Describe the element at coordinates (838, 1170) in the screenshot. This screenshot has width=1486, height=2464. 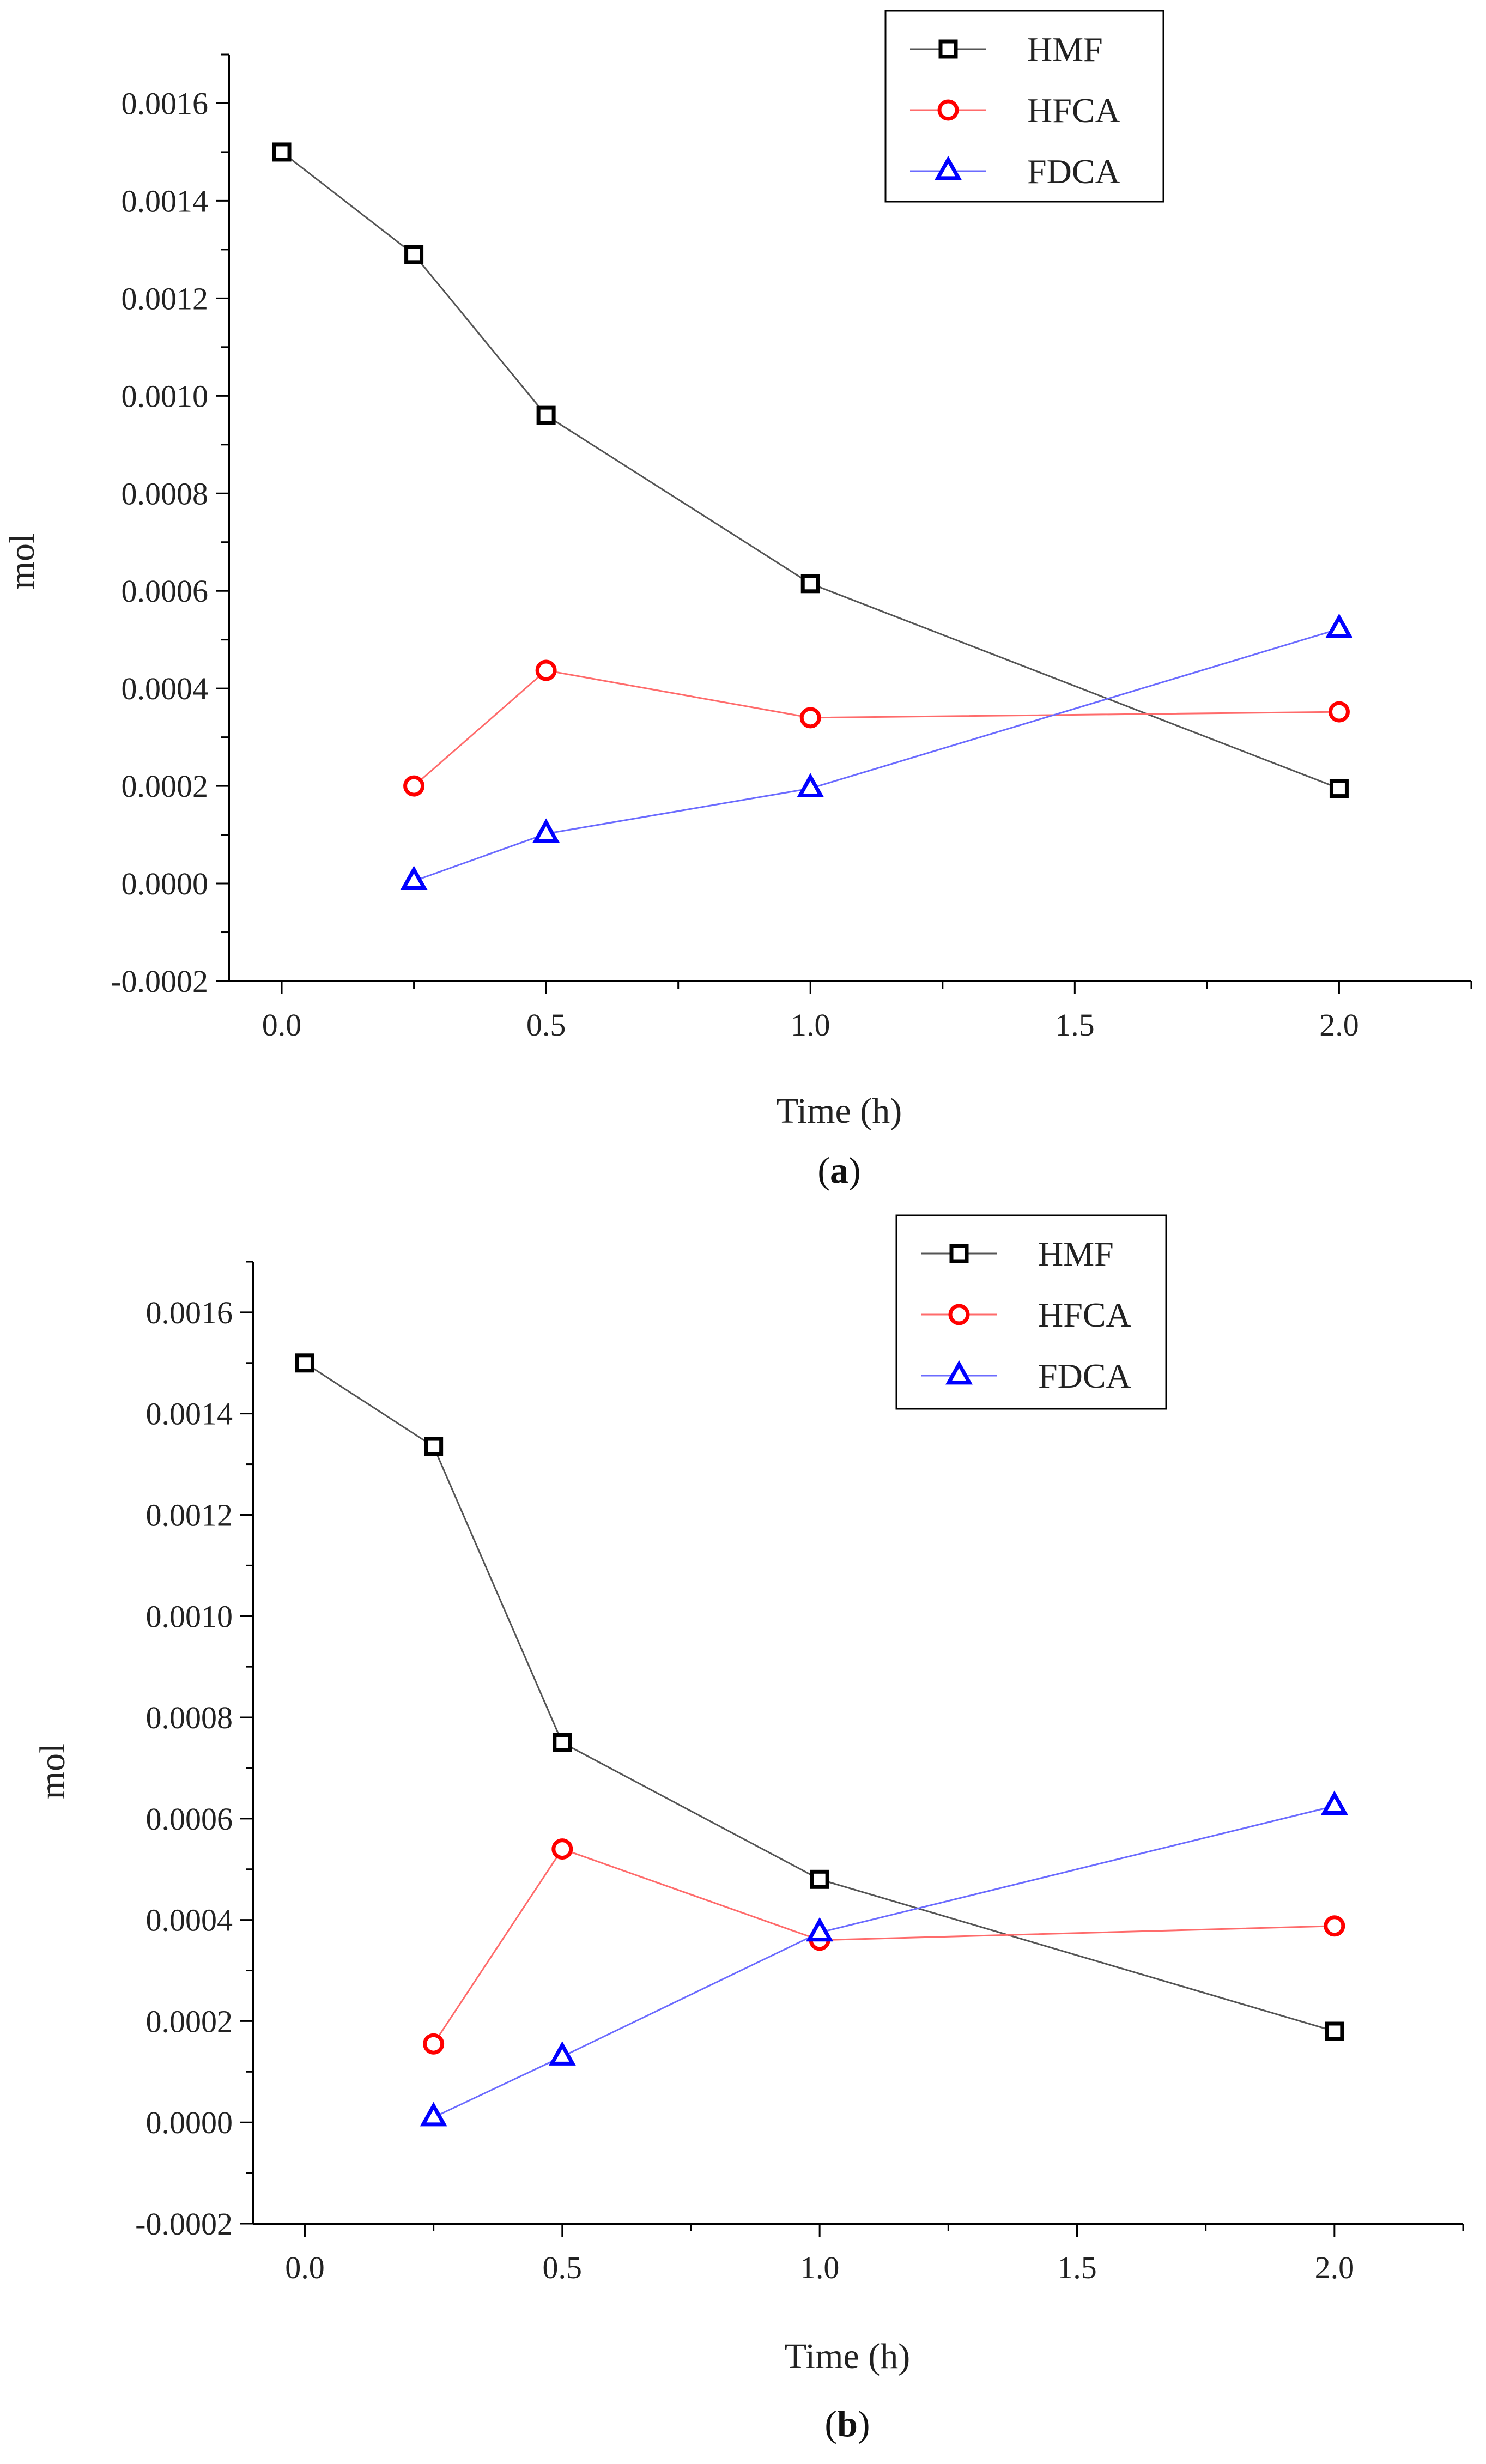
I see `panel-caption: (a)` at that location.